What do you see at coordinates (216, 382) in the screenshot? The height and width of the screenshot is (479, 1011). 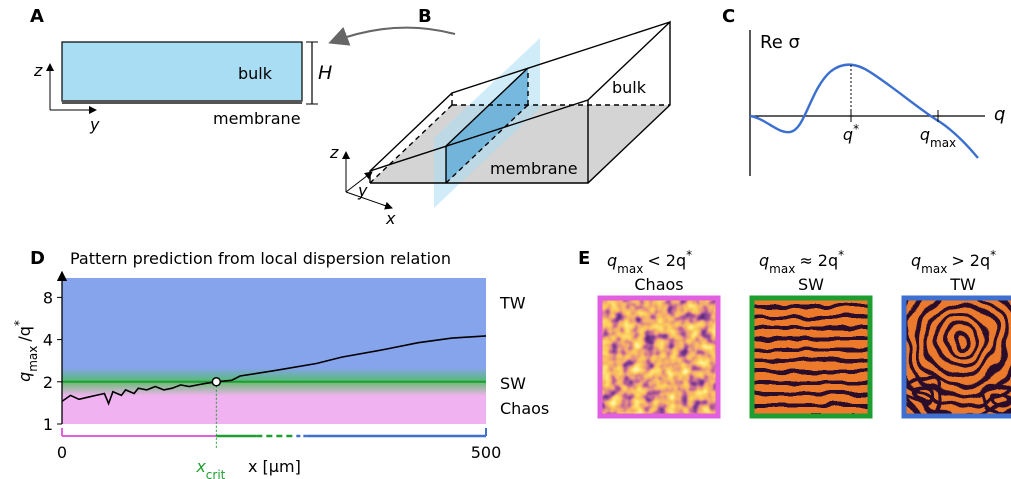 I see `critical-point` at bounding box center [216, 382].